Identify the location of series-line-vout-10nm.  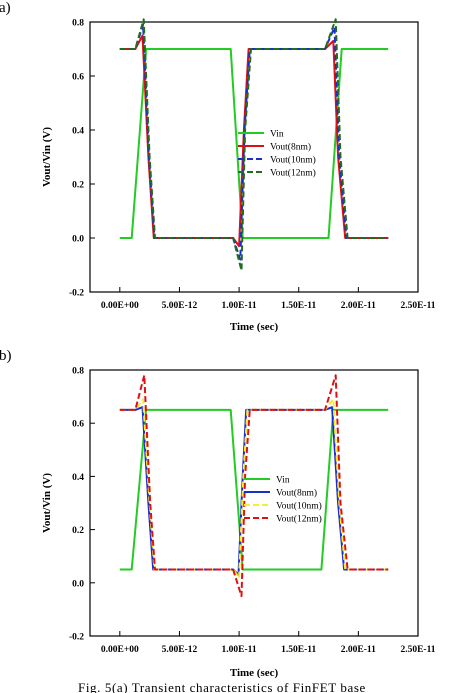
(254, 488).